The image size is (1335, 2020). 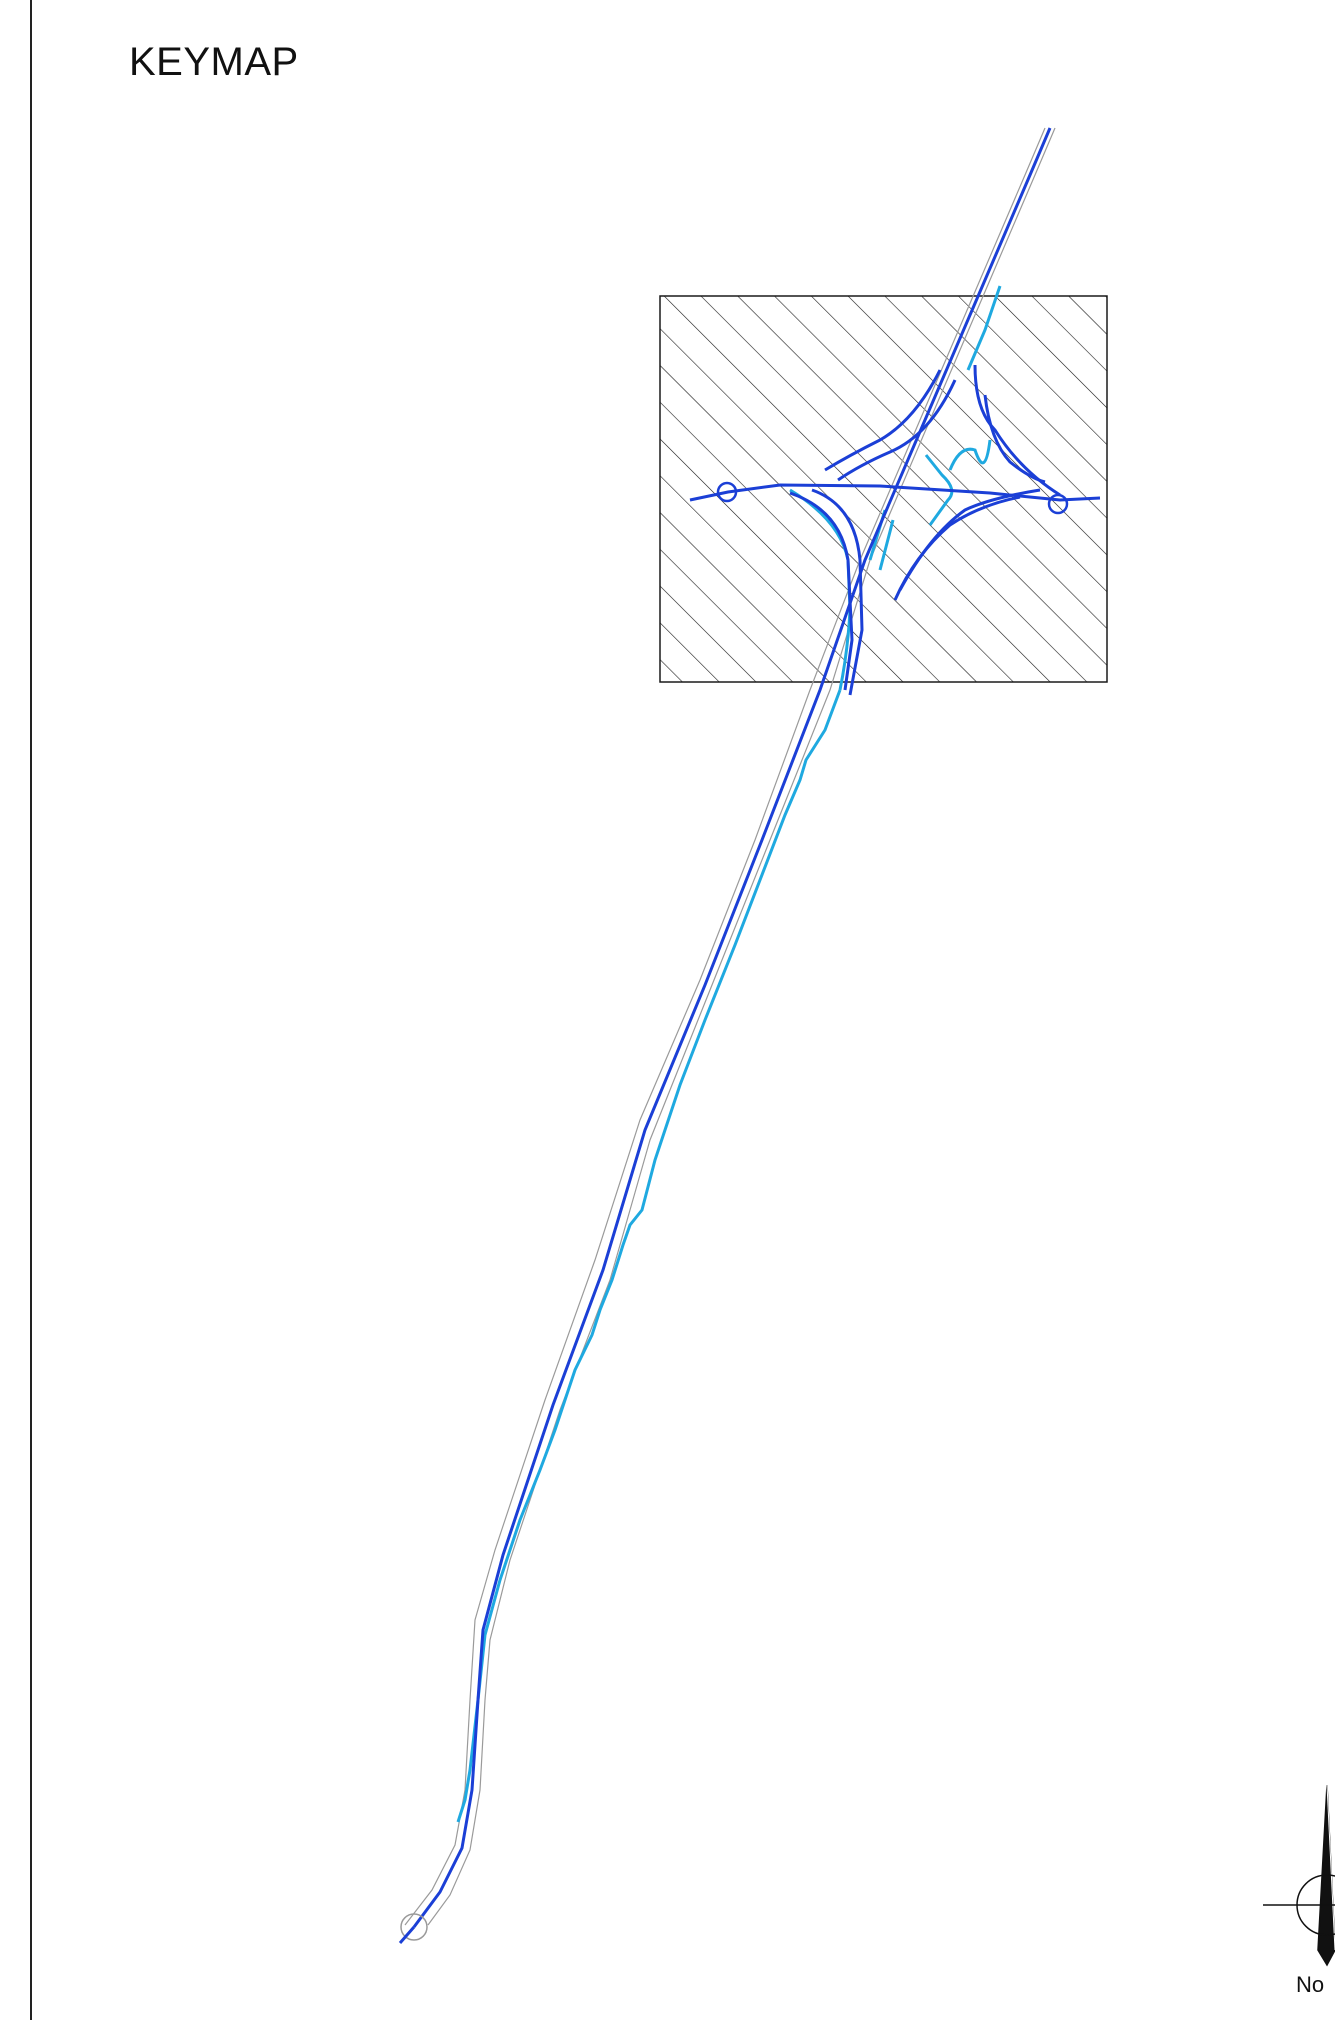 What do you see at coordinates (1310, 1984) in the screenshot?
I see `north-arrow-label: No` at bounding box center [1310, 1984].